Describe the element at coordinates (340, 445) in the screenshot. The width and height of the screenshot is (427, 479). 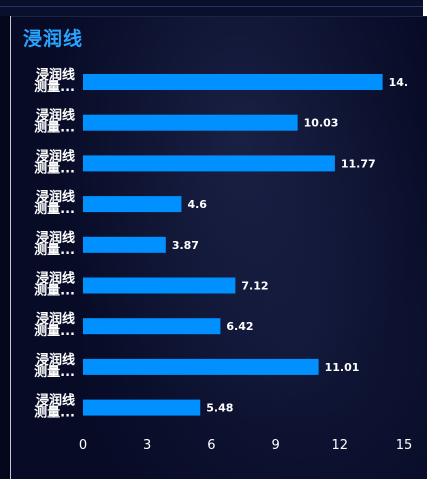
I see `x-tick-label: 12` at that location.